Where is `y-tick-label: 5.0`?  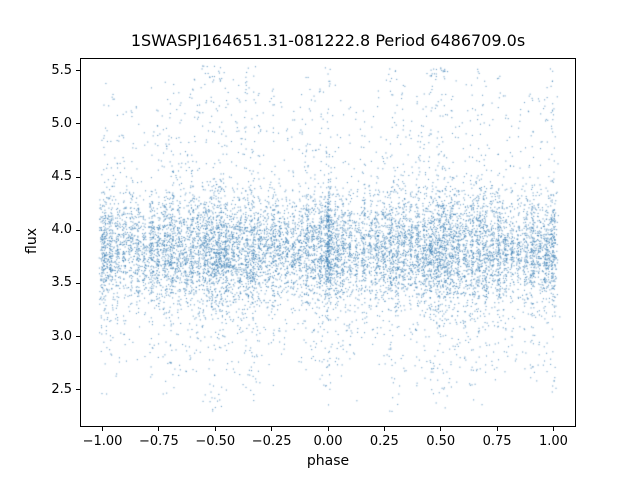 y-tick-label: 5.0 is located at coordinates (61, 123).